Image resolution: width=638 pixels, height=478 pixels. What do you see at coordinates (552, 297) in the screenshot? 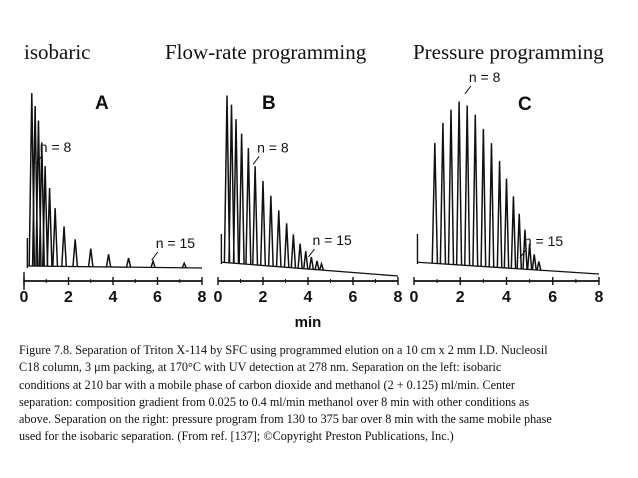
I see `panel-c-tick-label-3: 6` at bounding box center [552, 297].